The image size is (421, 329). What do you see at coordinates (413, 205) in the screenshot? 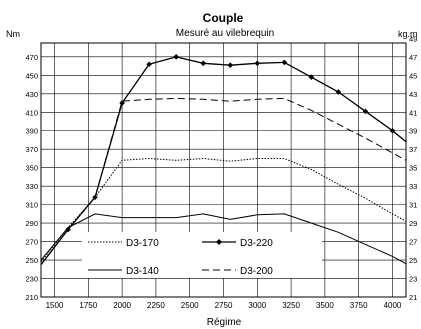
I see `y-tick-label-right: 31` at bounding box center [413, 205].